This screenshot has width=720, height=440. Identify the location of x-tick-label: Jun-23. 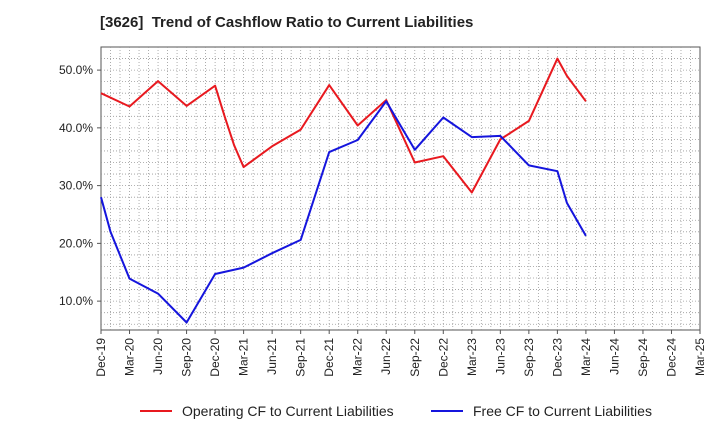
(500, 356).